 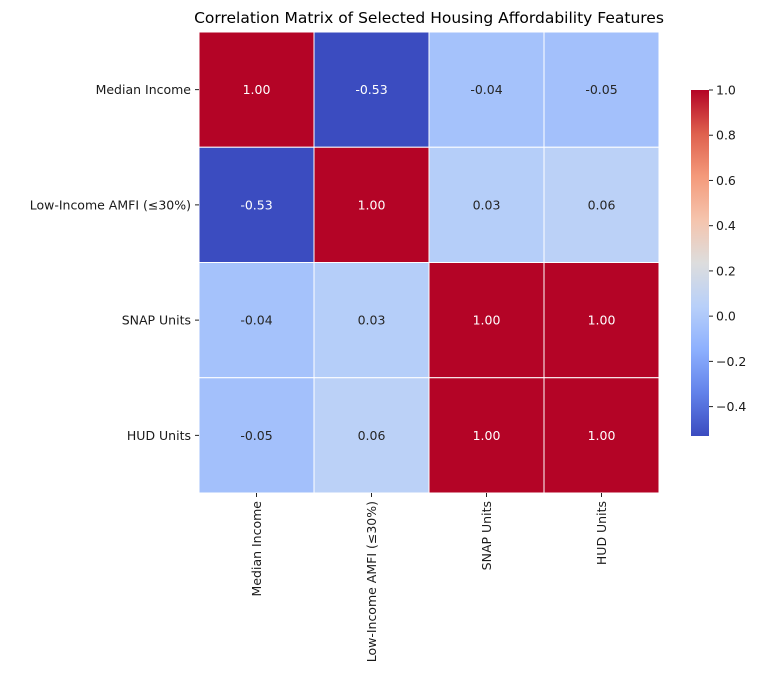 I want to click on x-tick-label: Low-Income AMFI (≤30%), so click(x=371, y=581).